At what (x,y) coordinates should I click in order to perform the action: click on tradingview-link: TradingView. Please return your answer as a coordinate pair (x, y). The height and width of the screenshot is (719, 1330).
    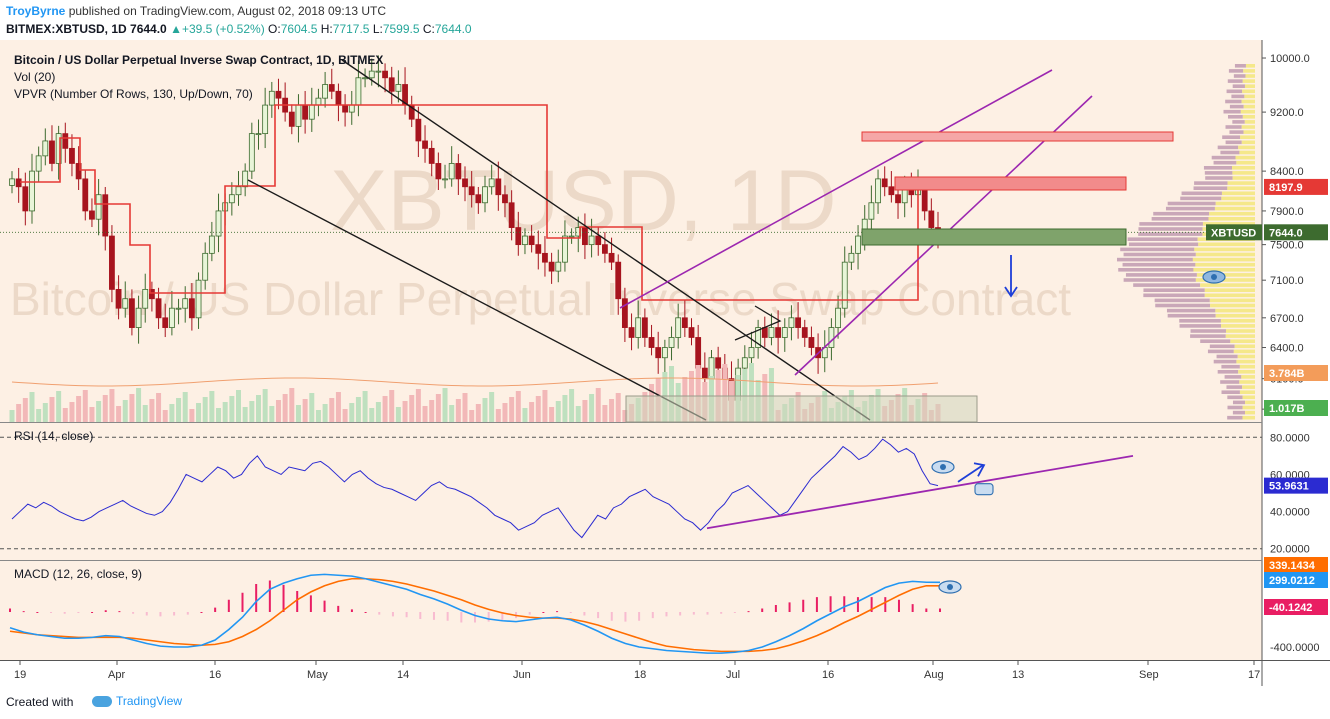
    Looking at the image, I should click on (149, 701).